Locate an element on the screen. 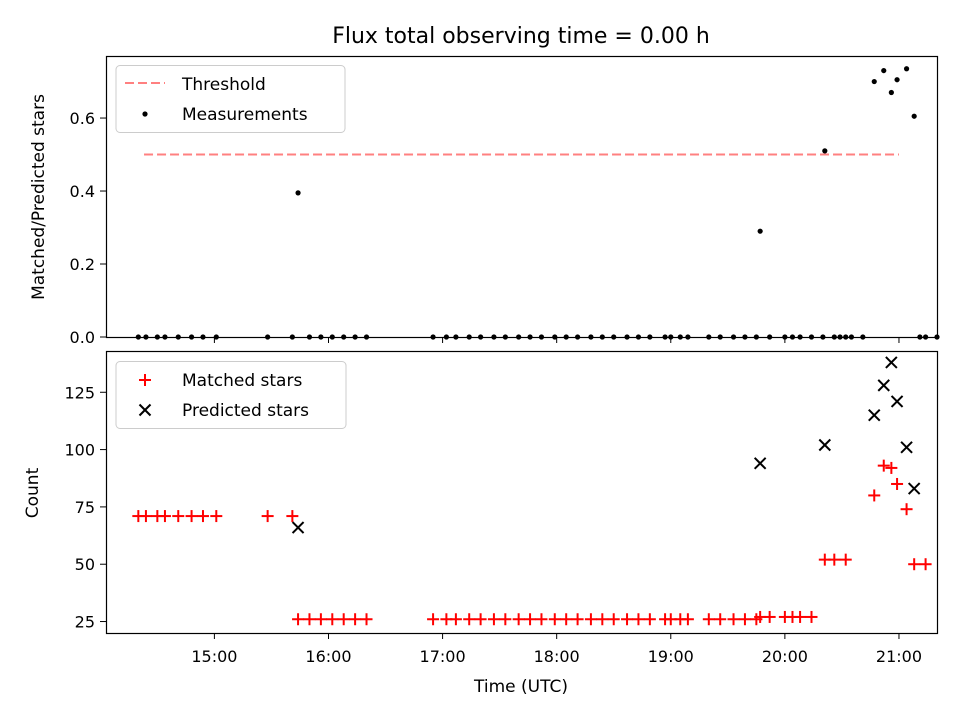  top-legend: Threshold Measurements is located at coordinates (230, 99).